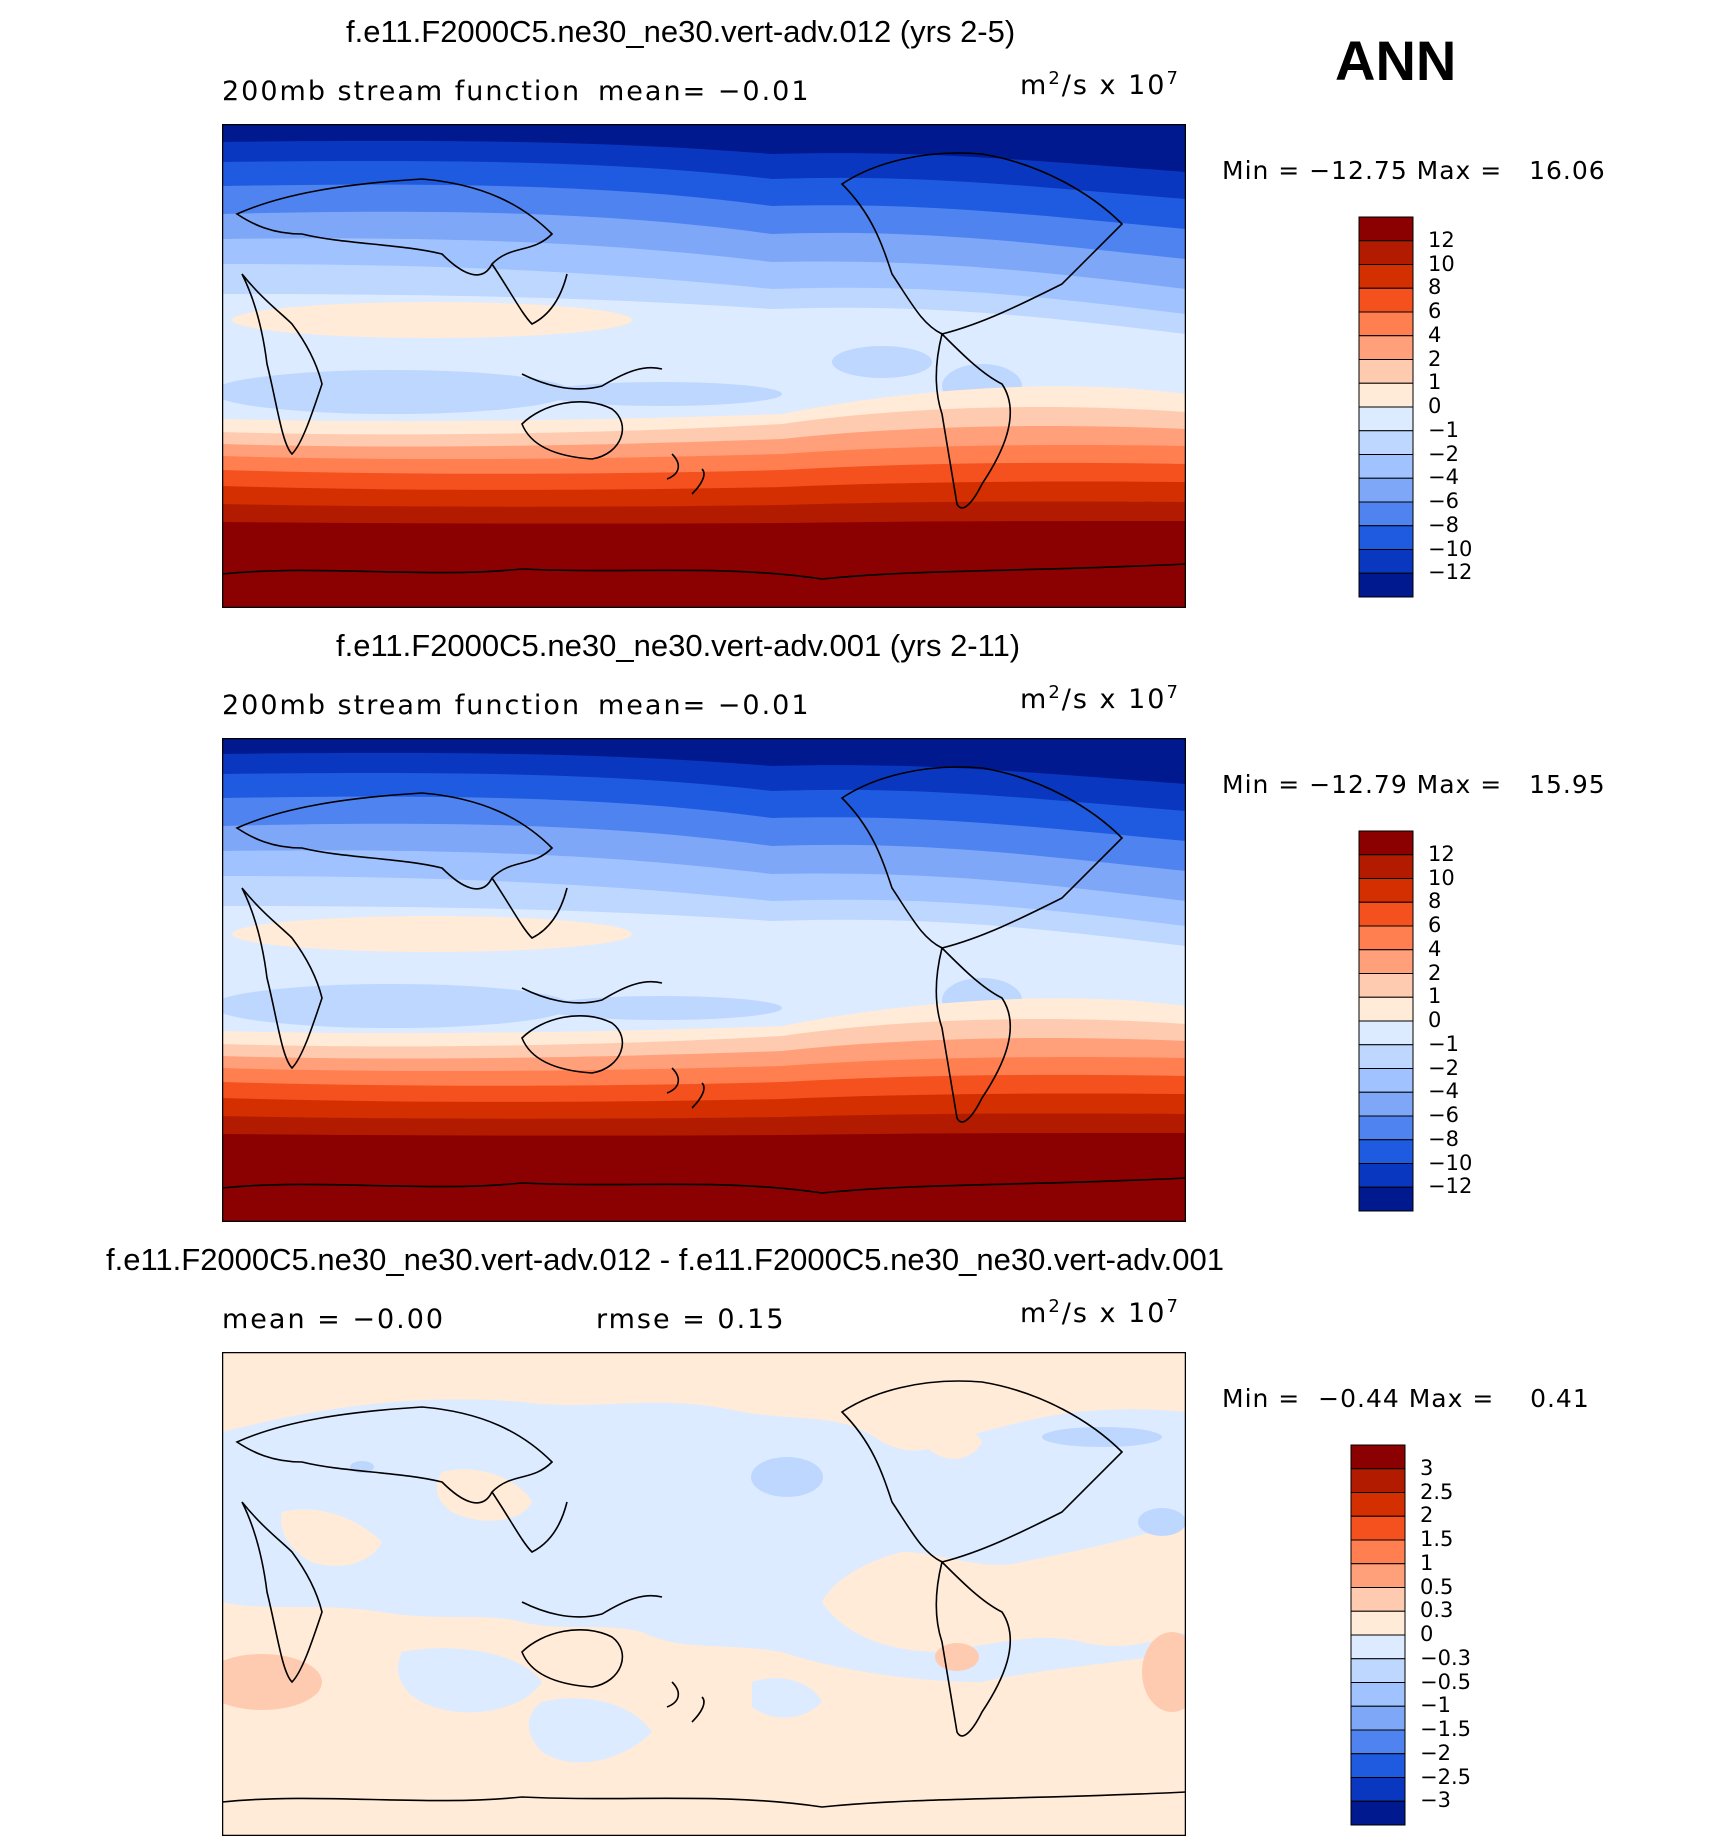  What do you see at coordinates (1443, 1115) in the screenshot?
I see `colorbar-tick-label: −6` at bounding box center [1443, 1115].